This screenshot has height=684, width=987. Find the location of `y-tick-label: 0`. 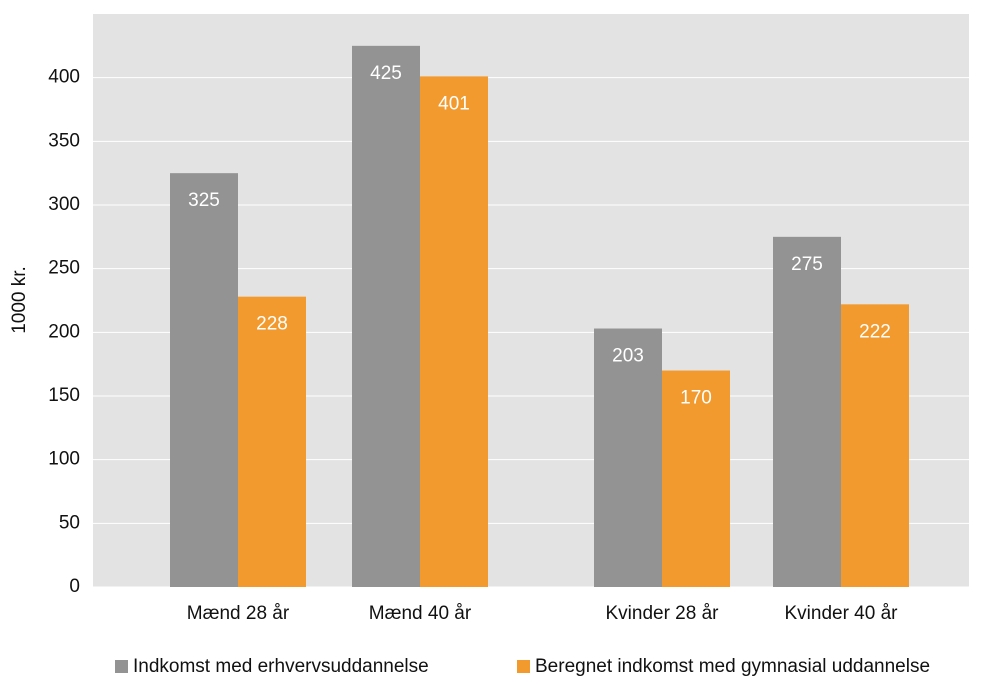

y-tick-label: 0 is located at coordinates (74, 586).